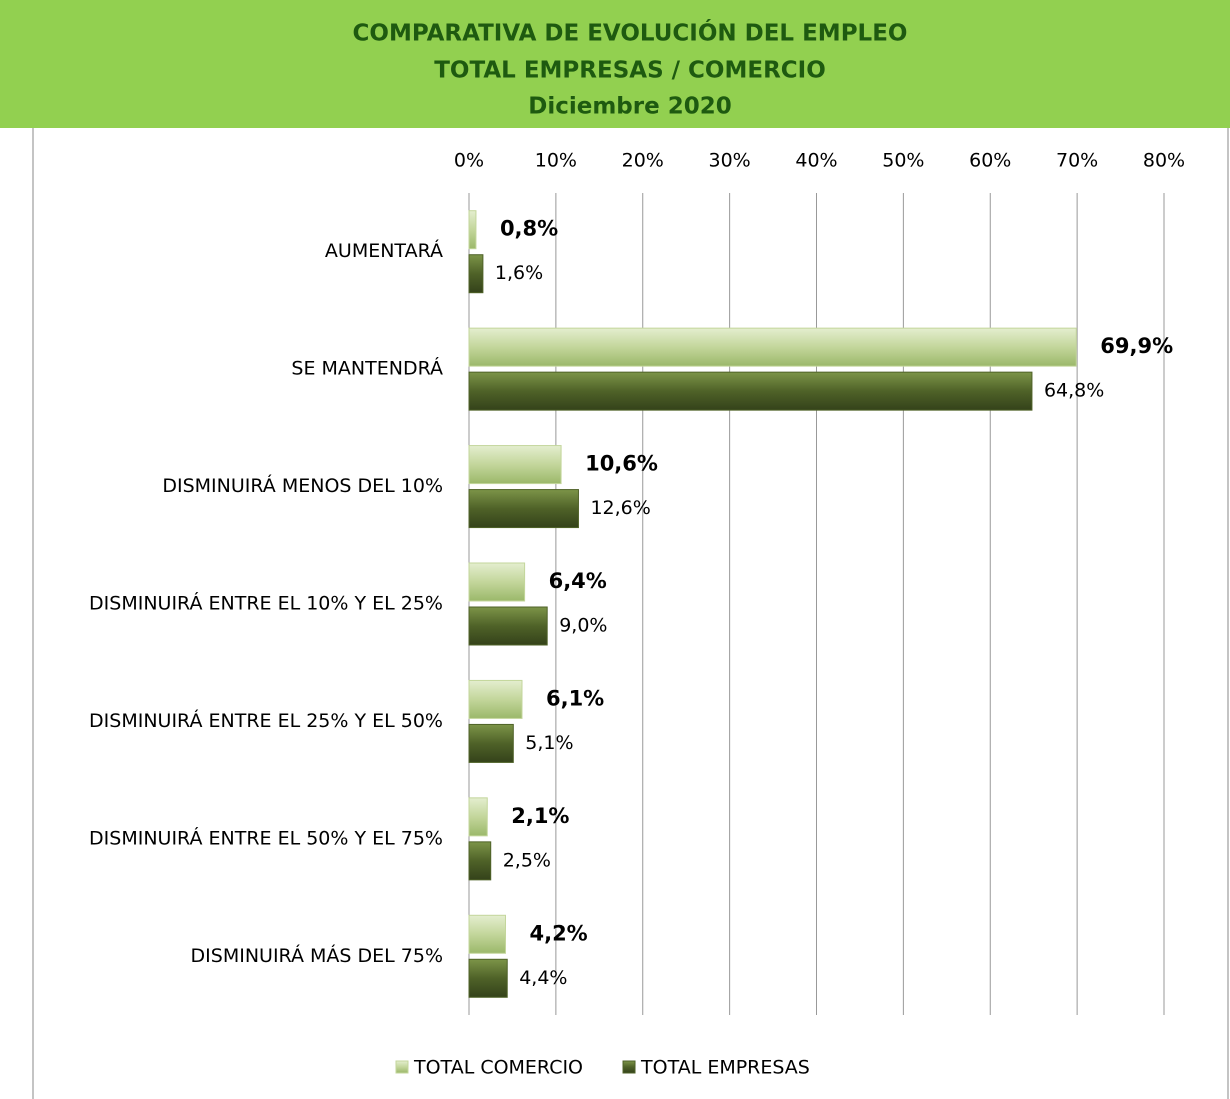  Describe the element at coordinates (621, 464) in the screenshot. I see `data-label: 10,6%` at that location.